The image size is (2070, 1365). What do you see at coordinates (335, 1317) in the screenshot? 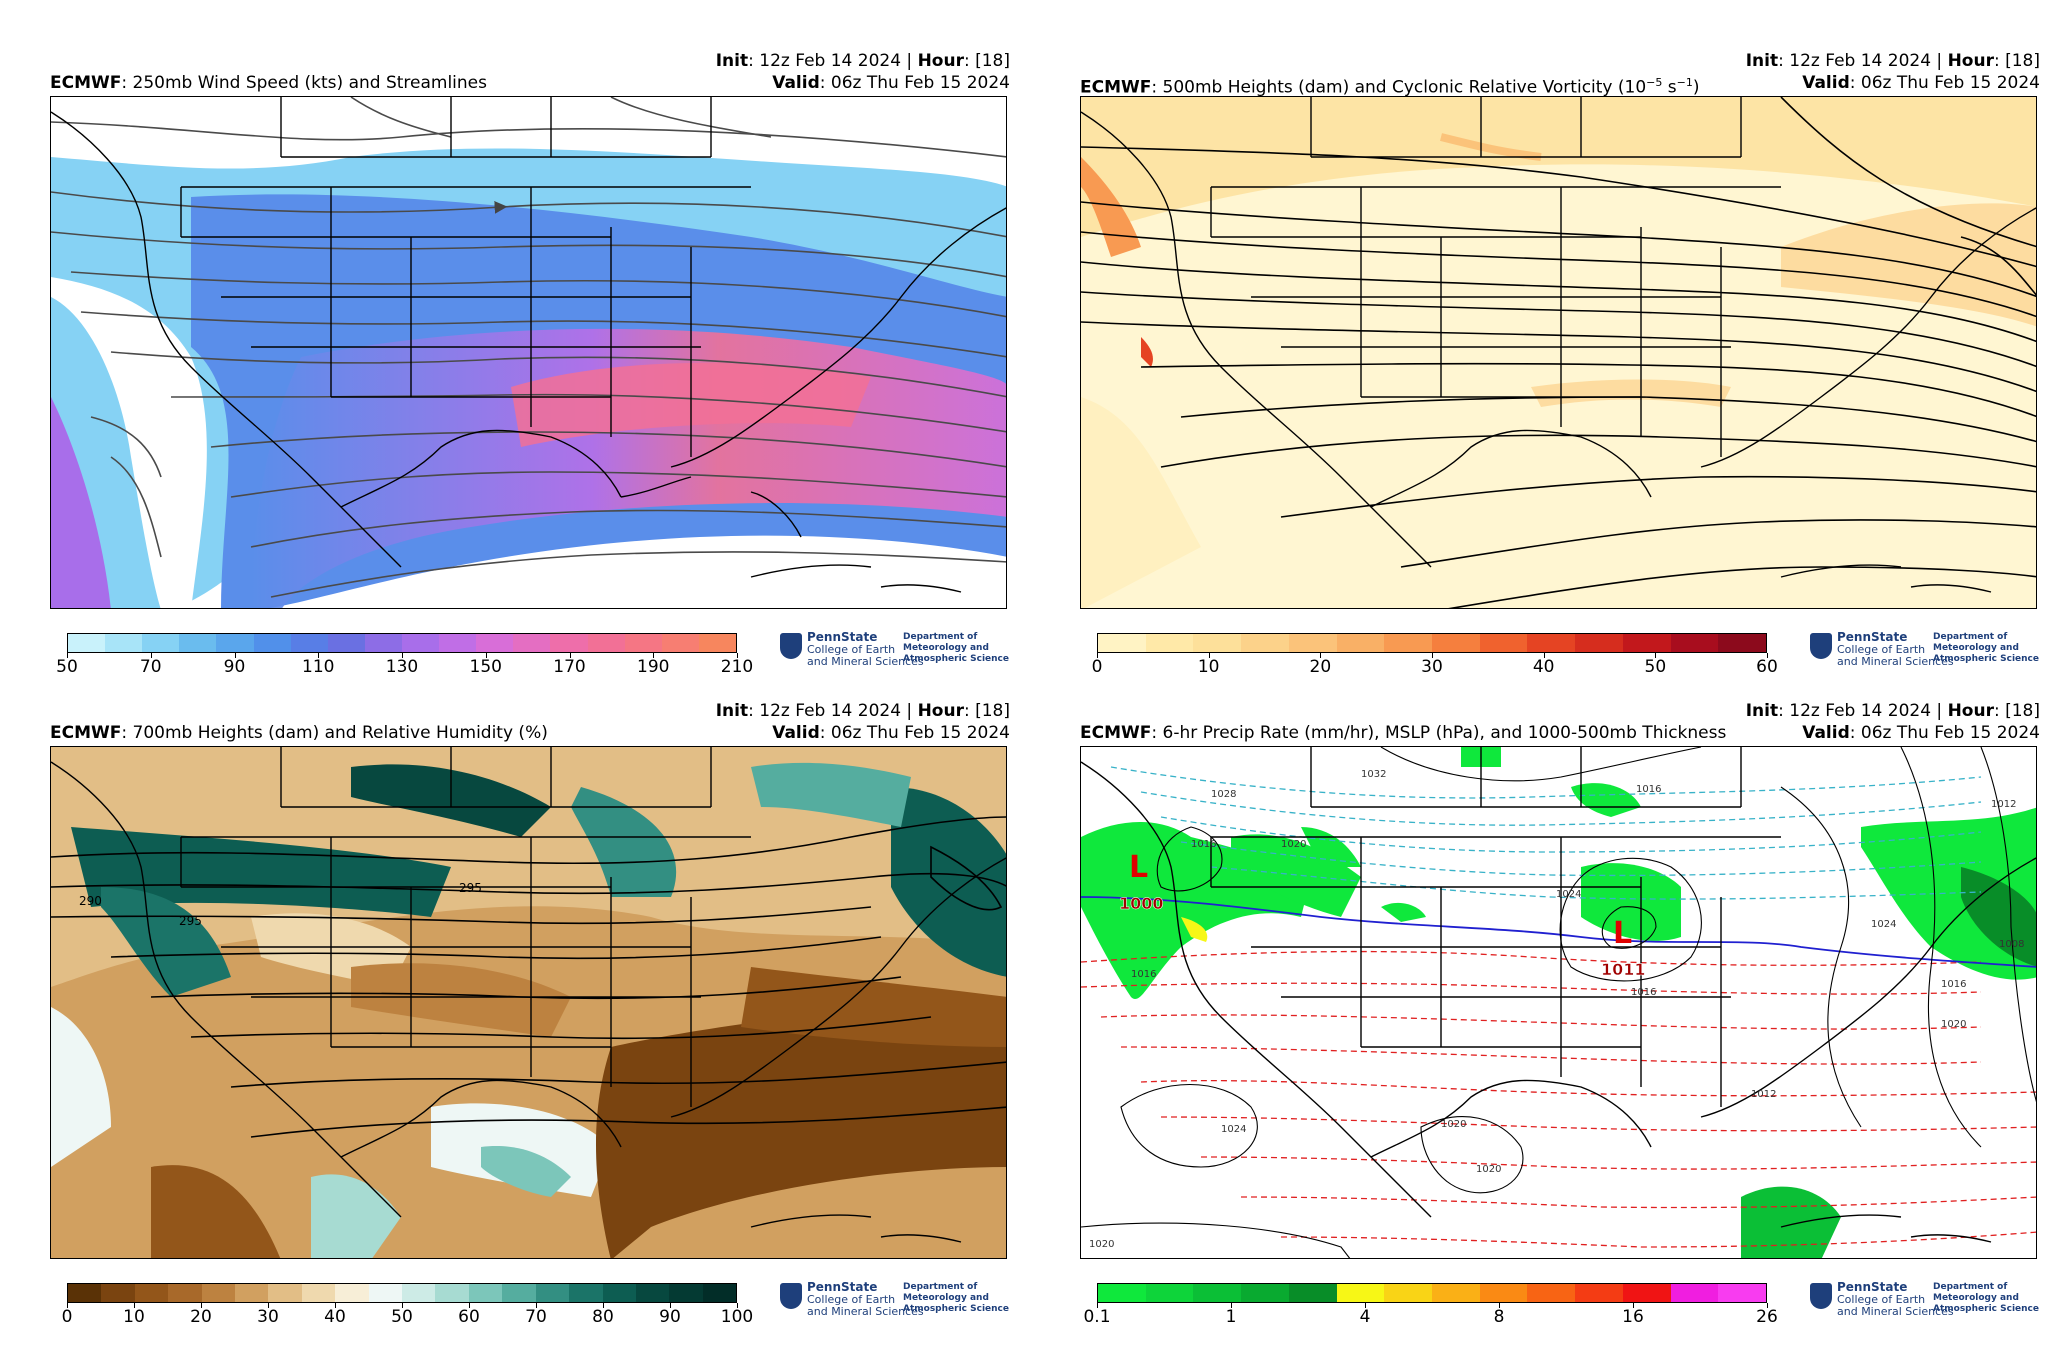
I see `colorbar-tick-label: 40` at bounding box center [335, 1317].